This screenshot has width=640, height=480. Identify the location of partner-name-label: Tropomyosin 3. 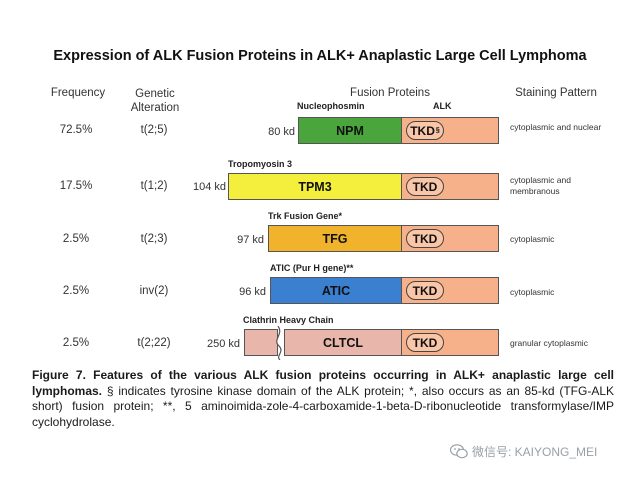
(260, 164).